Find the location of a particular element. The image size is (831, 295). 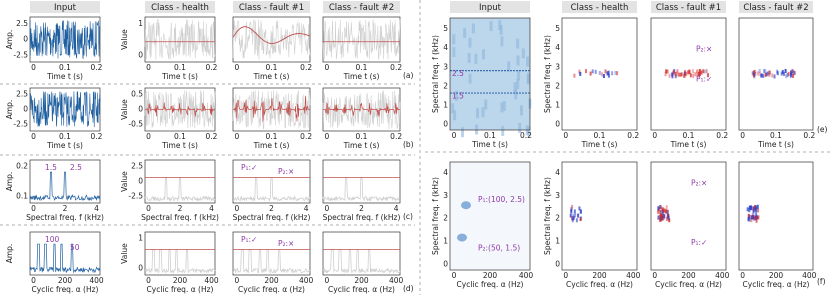

y-tick-label: 2 is located at coordinates (445, 85).